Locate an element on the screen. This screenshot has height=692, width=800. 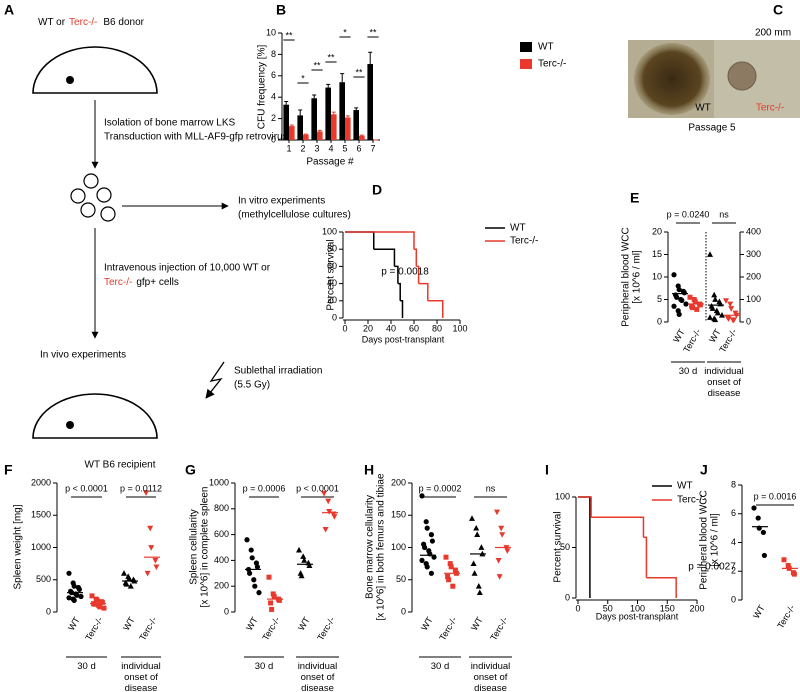
y-tick-label: 2 is located at coordinates (273, 118).